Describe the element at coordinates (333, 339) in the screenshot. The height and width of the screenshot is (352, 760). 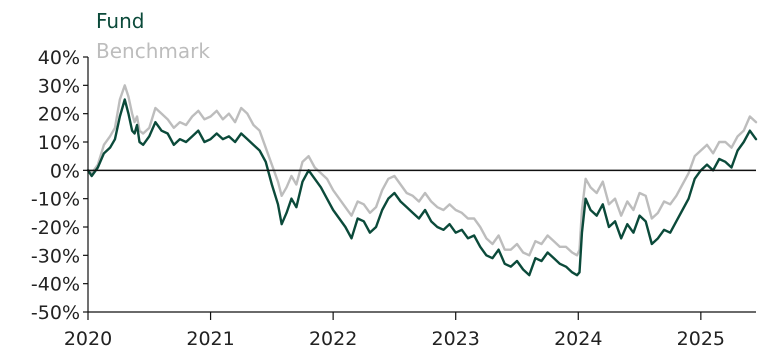
I see `x-tick-label: 2022` at that location.